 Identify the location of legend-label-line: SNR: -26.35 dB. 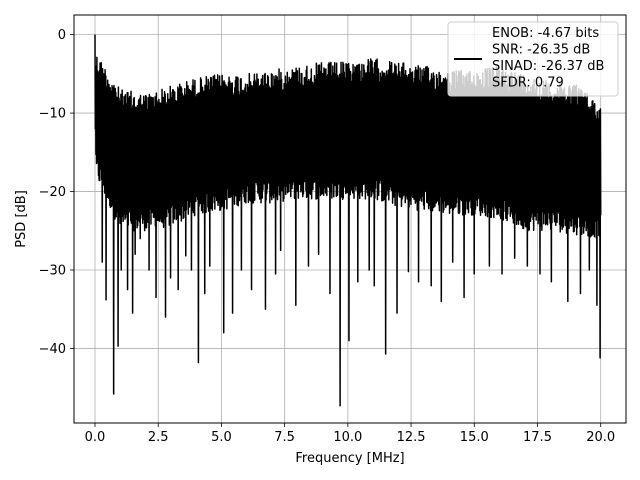
(541, 50).